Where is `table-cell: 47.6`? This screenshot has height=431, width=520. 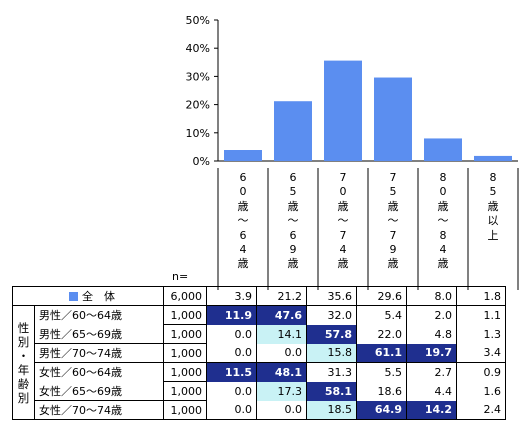
table-cell: 47.6 is located at coordinates (281, 315).